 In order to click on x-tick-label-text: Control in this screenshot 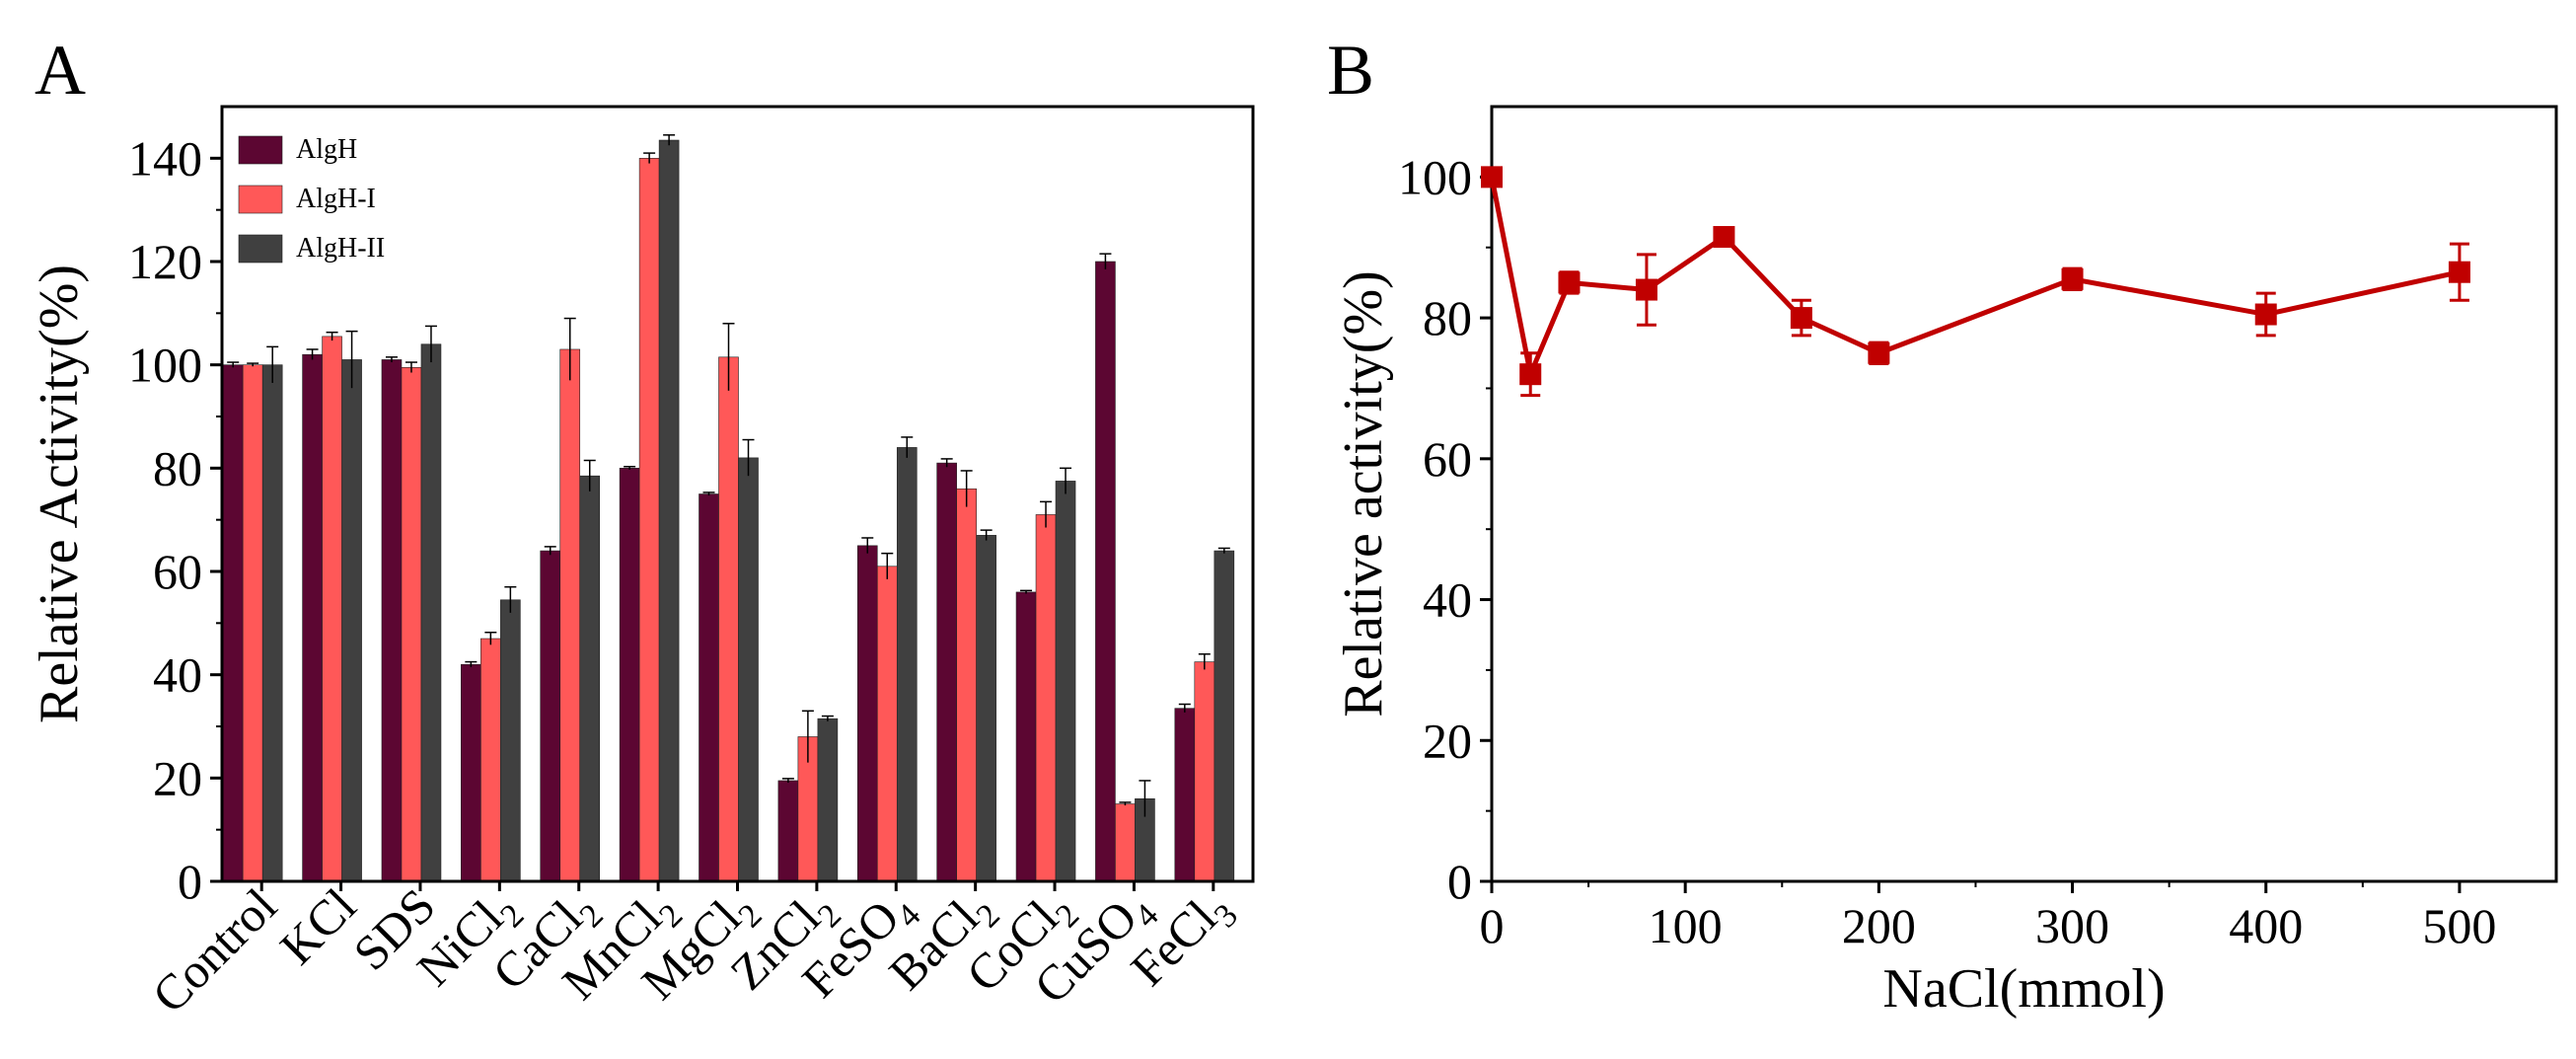, I will do `click(214, 950)`.